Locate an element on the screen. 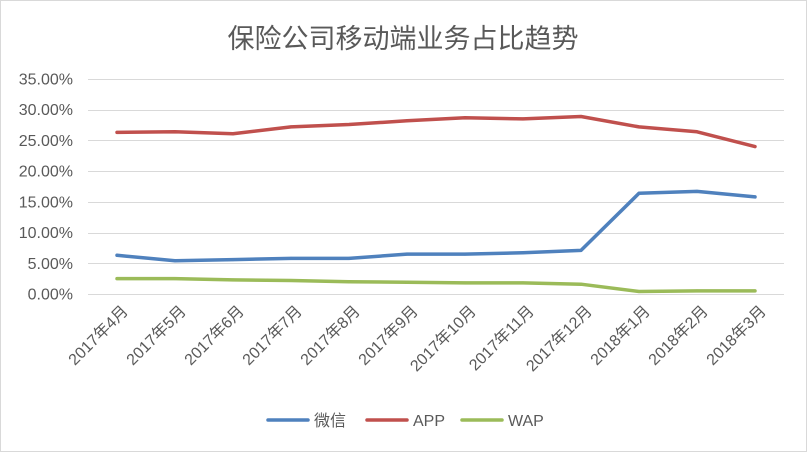 This screenshot has width=807, height=452. y-tick-label: 20.00% is located at coordinates (46, 172).